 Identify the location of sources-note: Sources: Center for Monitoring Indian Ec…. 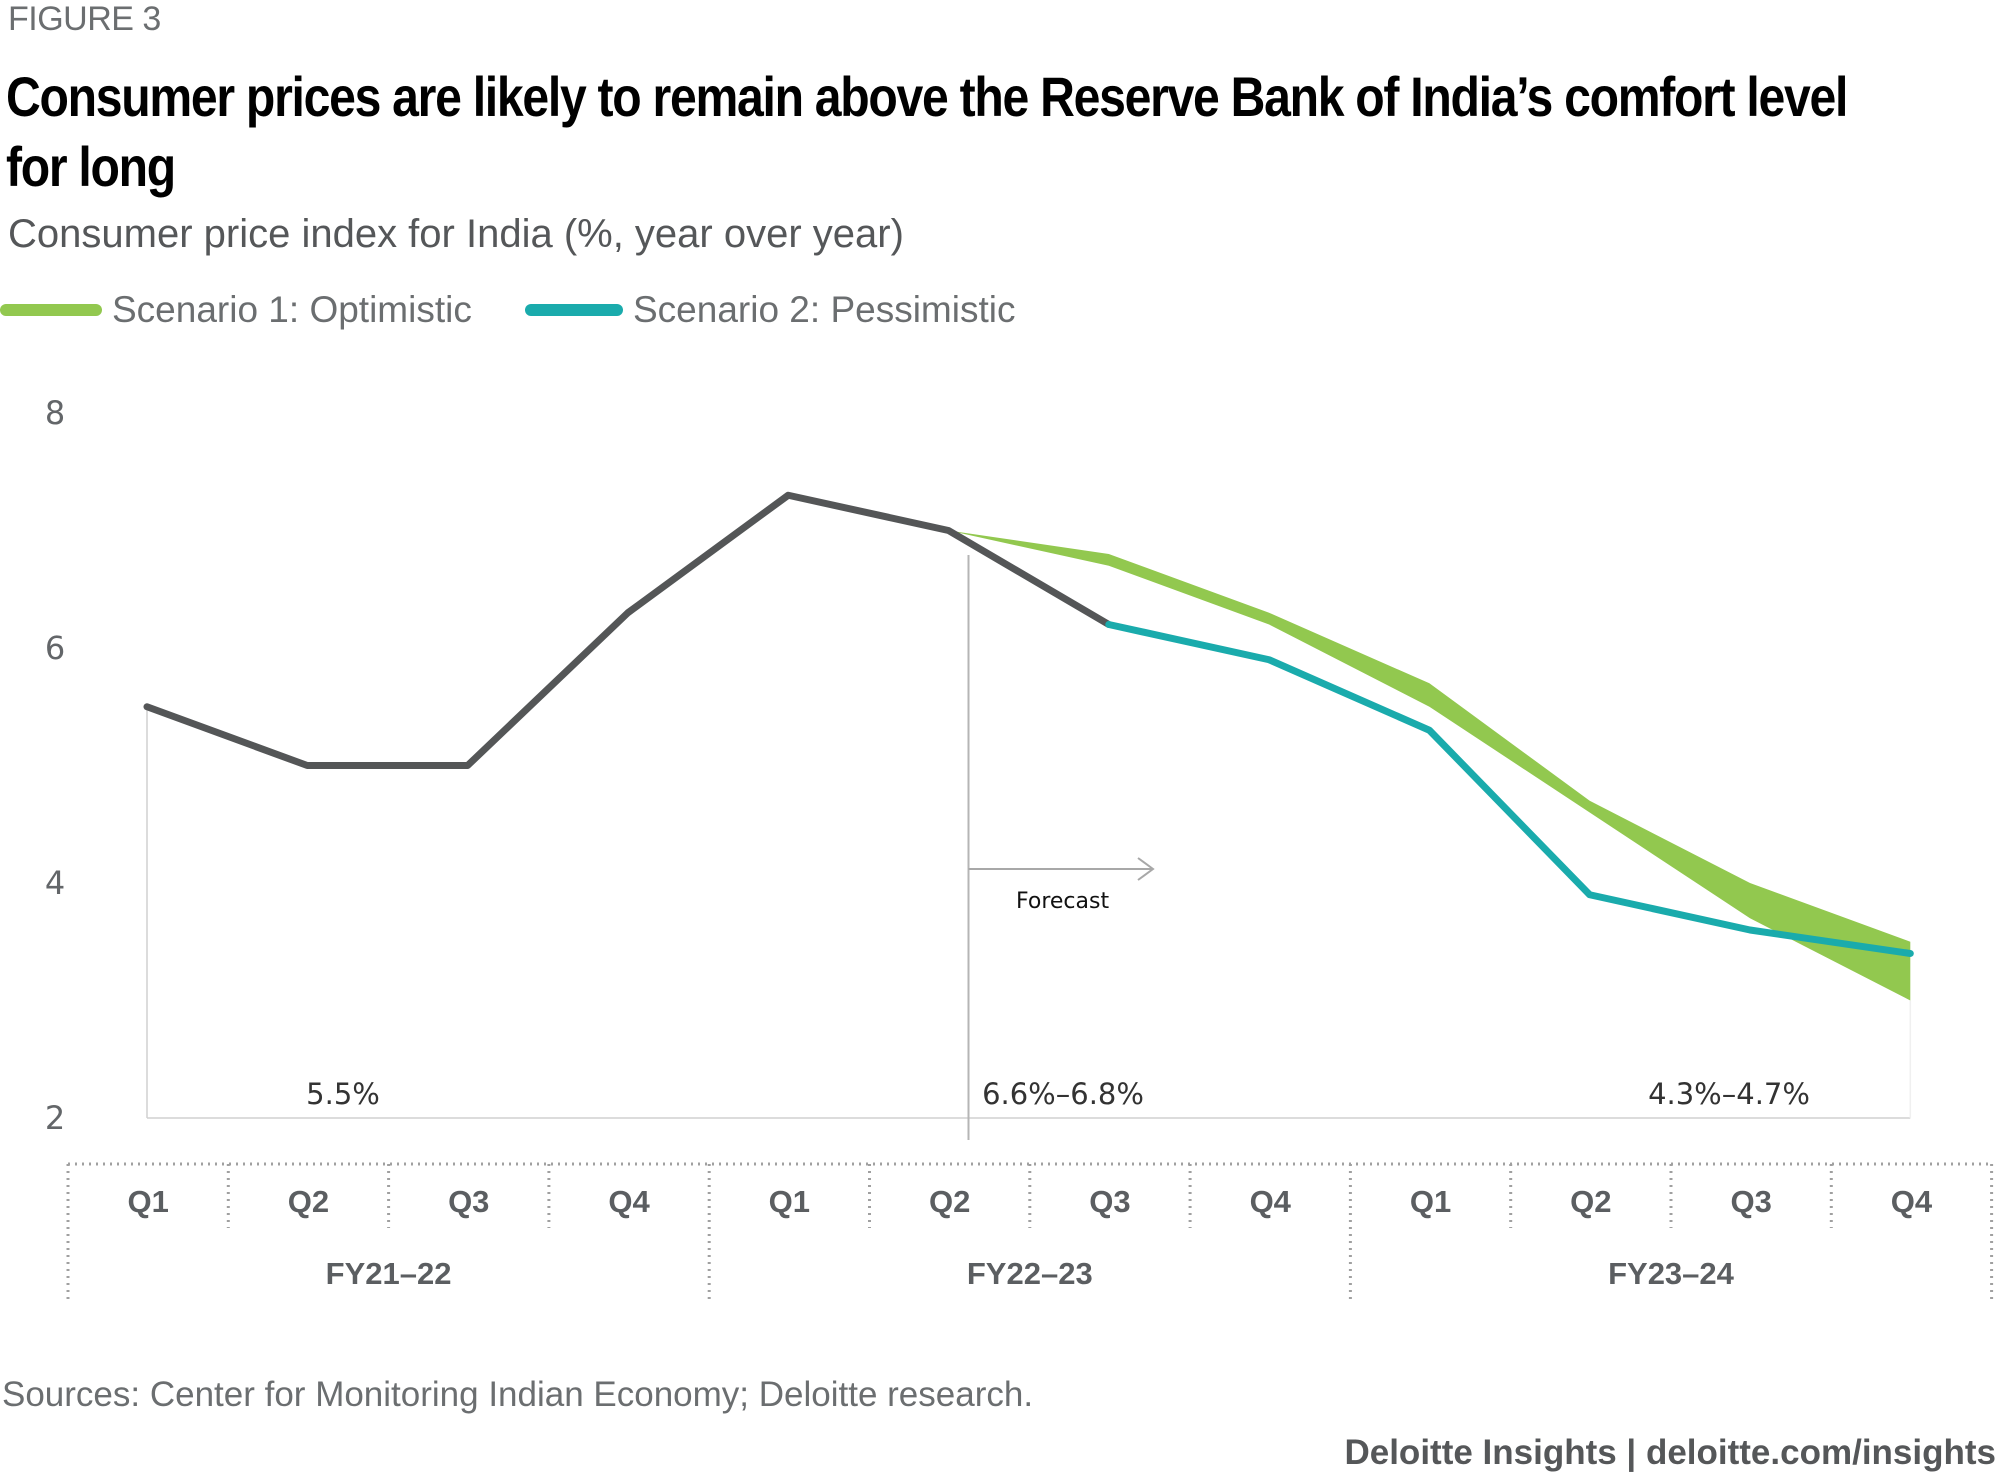
(518, 1394).